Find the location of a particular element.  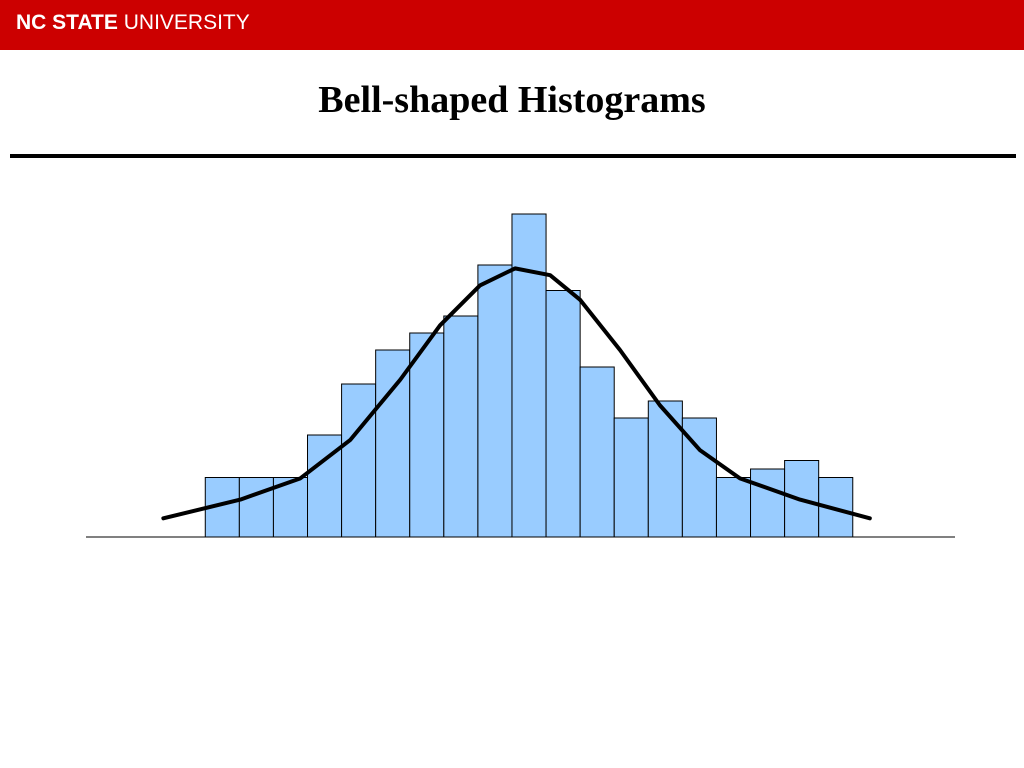

title-rule is located at coordinates (513, 156).